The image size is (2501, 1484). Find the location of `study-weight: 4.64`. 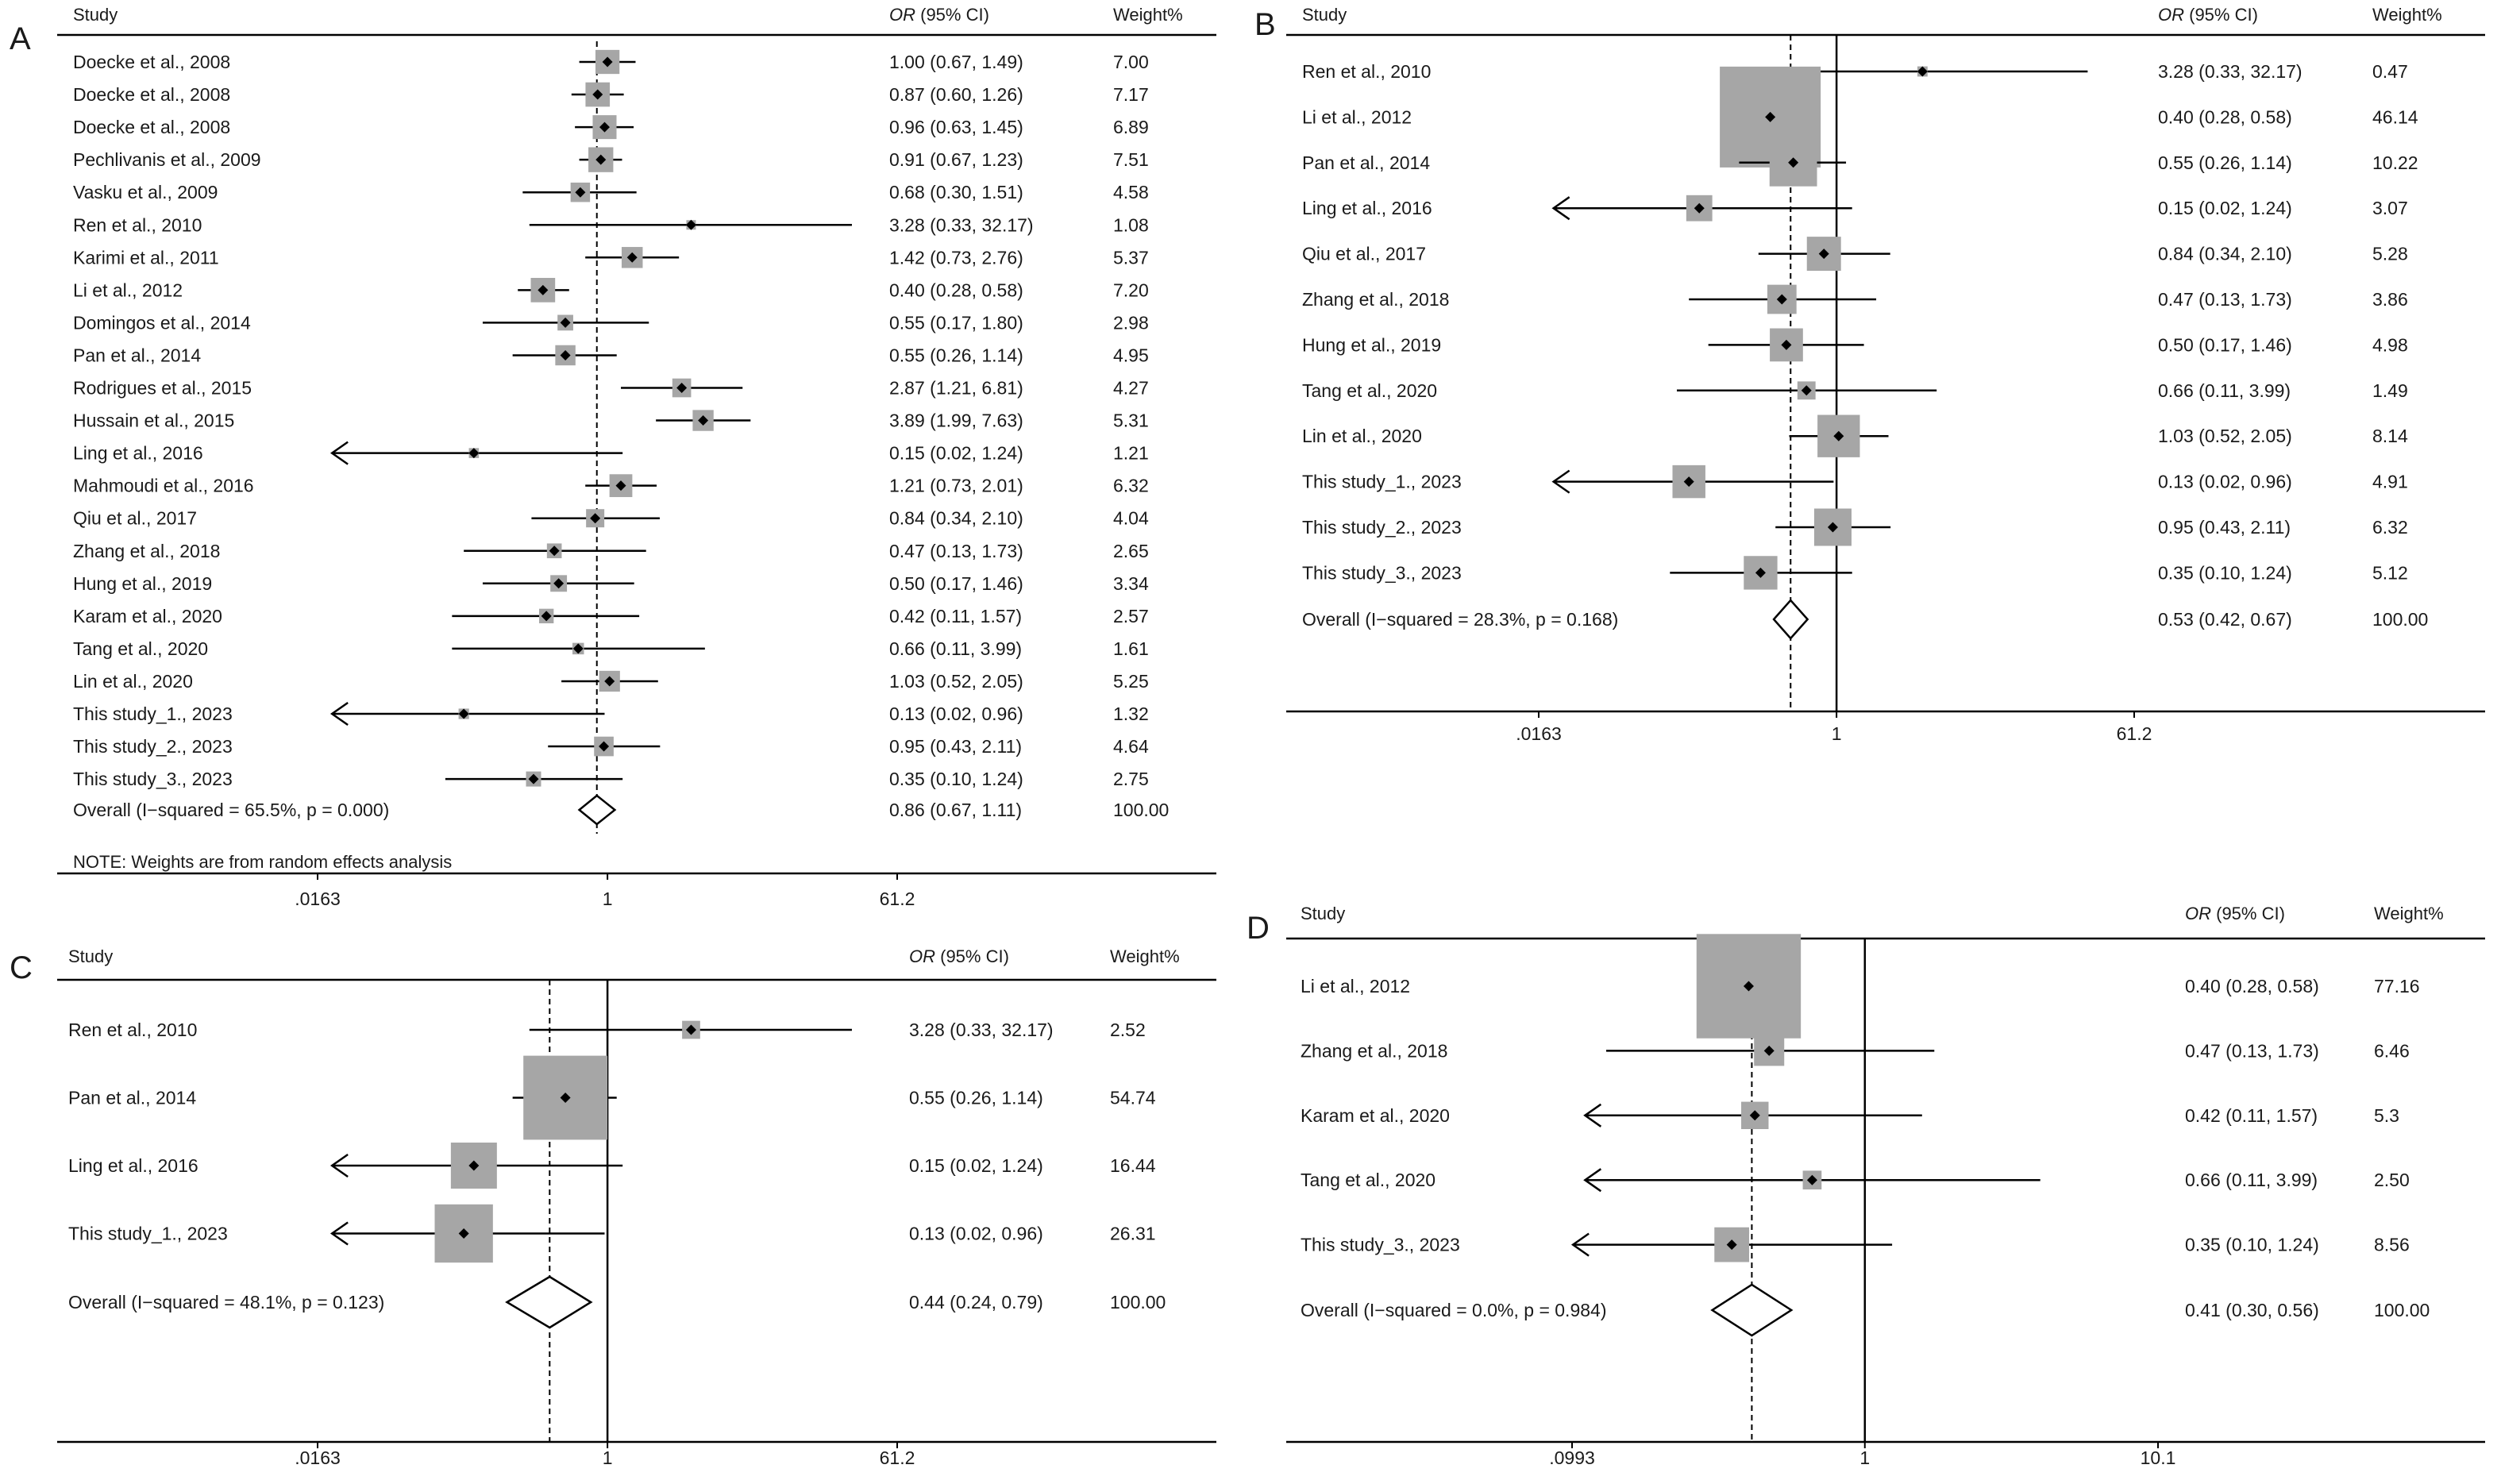

study-weight: 4.64 is located at coordinates (1131, 747).